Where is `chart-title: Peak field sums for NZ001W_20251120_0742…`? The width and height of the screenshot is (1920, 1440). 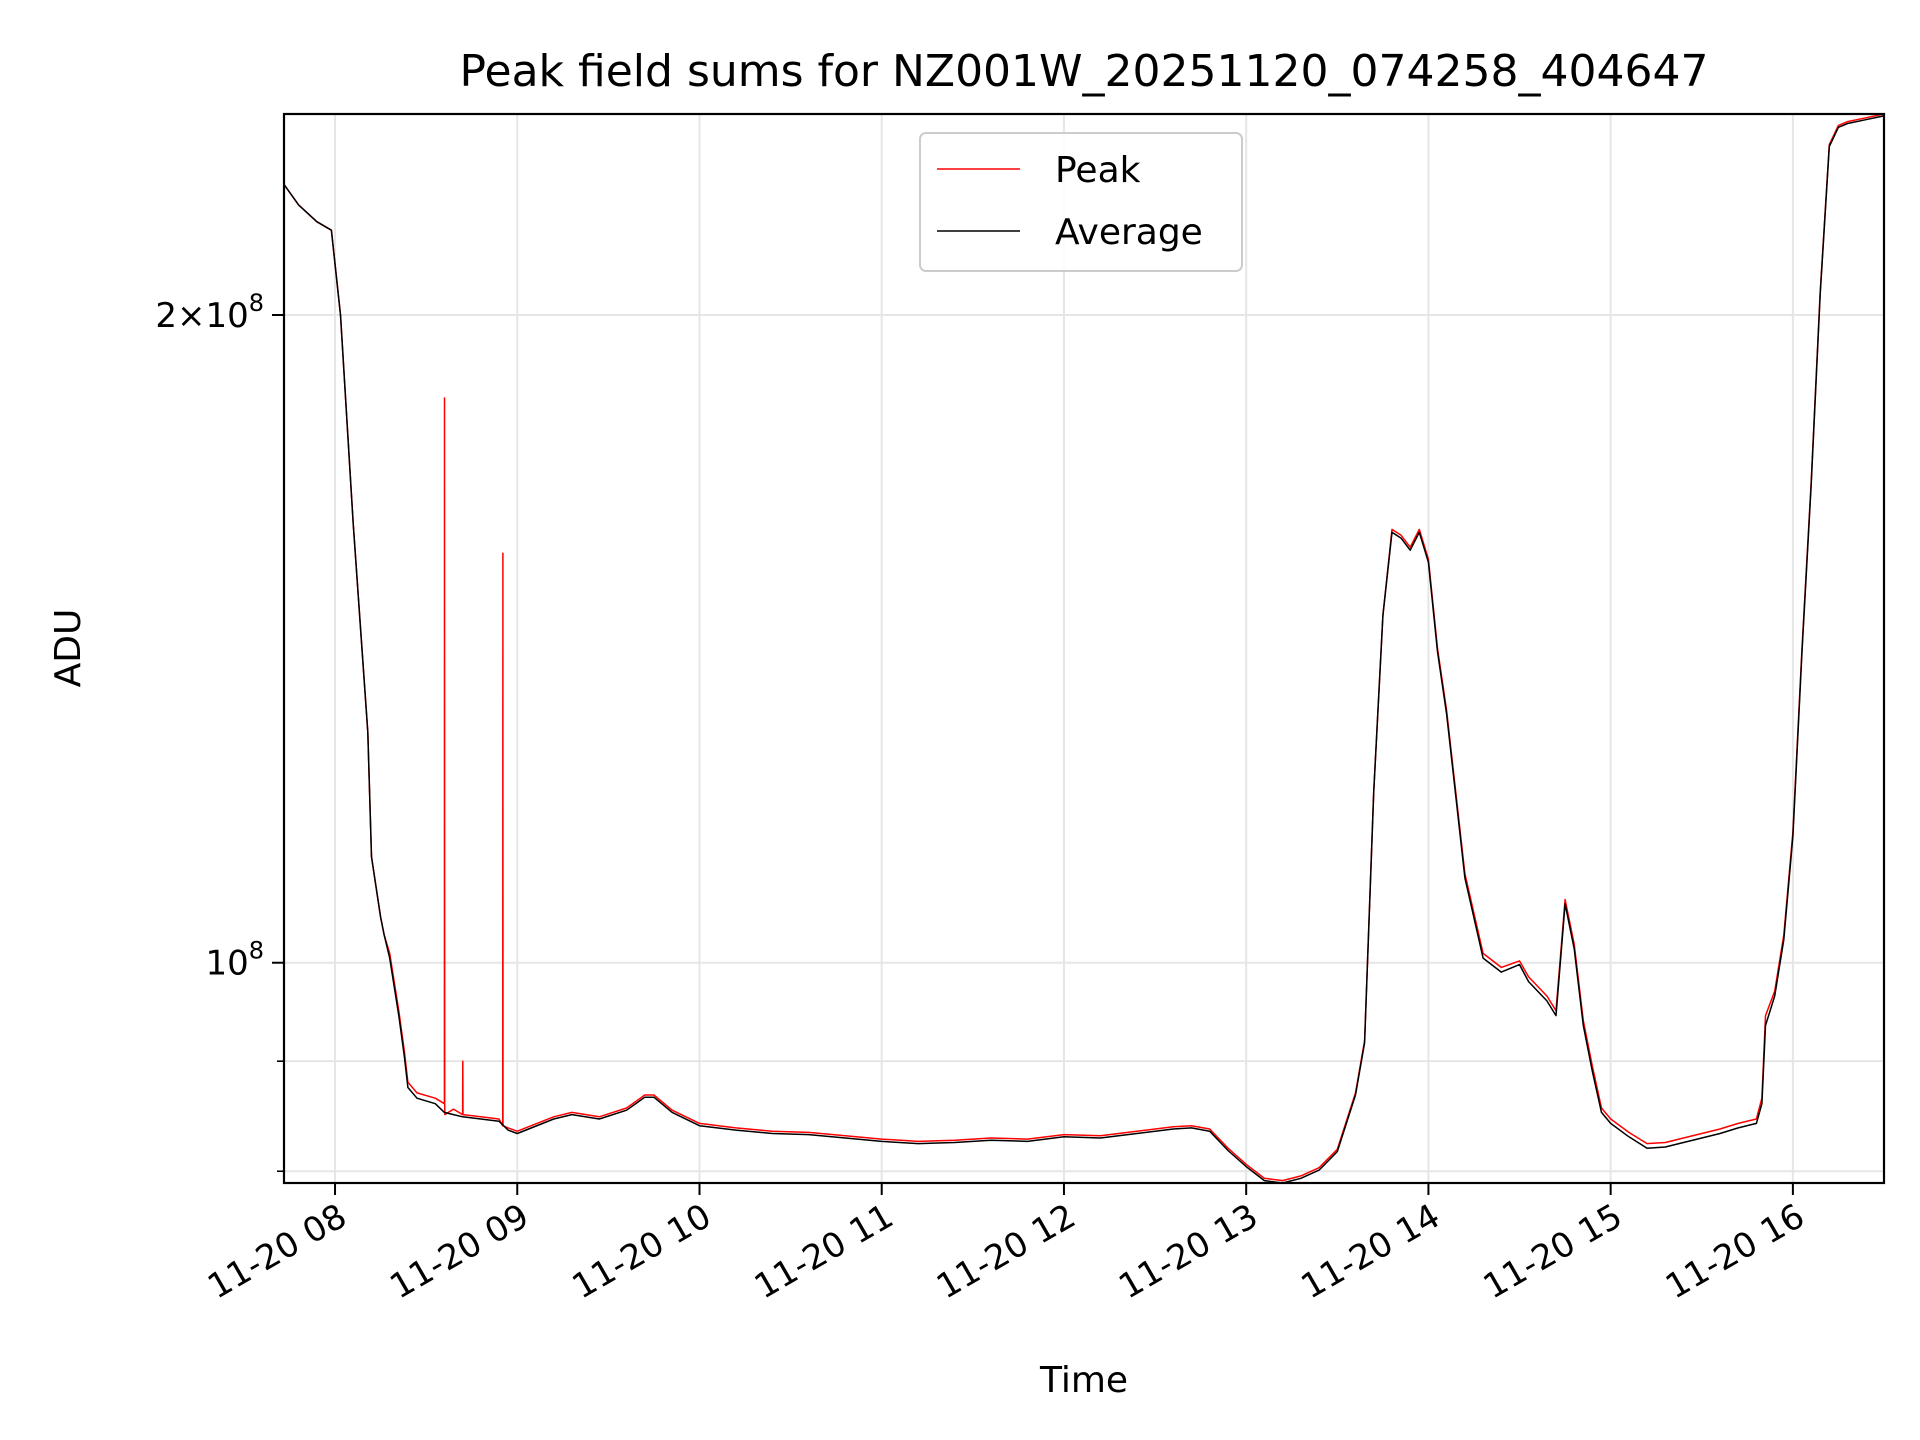 chart-title: Peak field sums for NZ001W_20251120_0742… is located at coordinates (1084, 71).